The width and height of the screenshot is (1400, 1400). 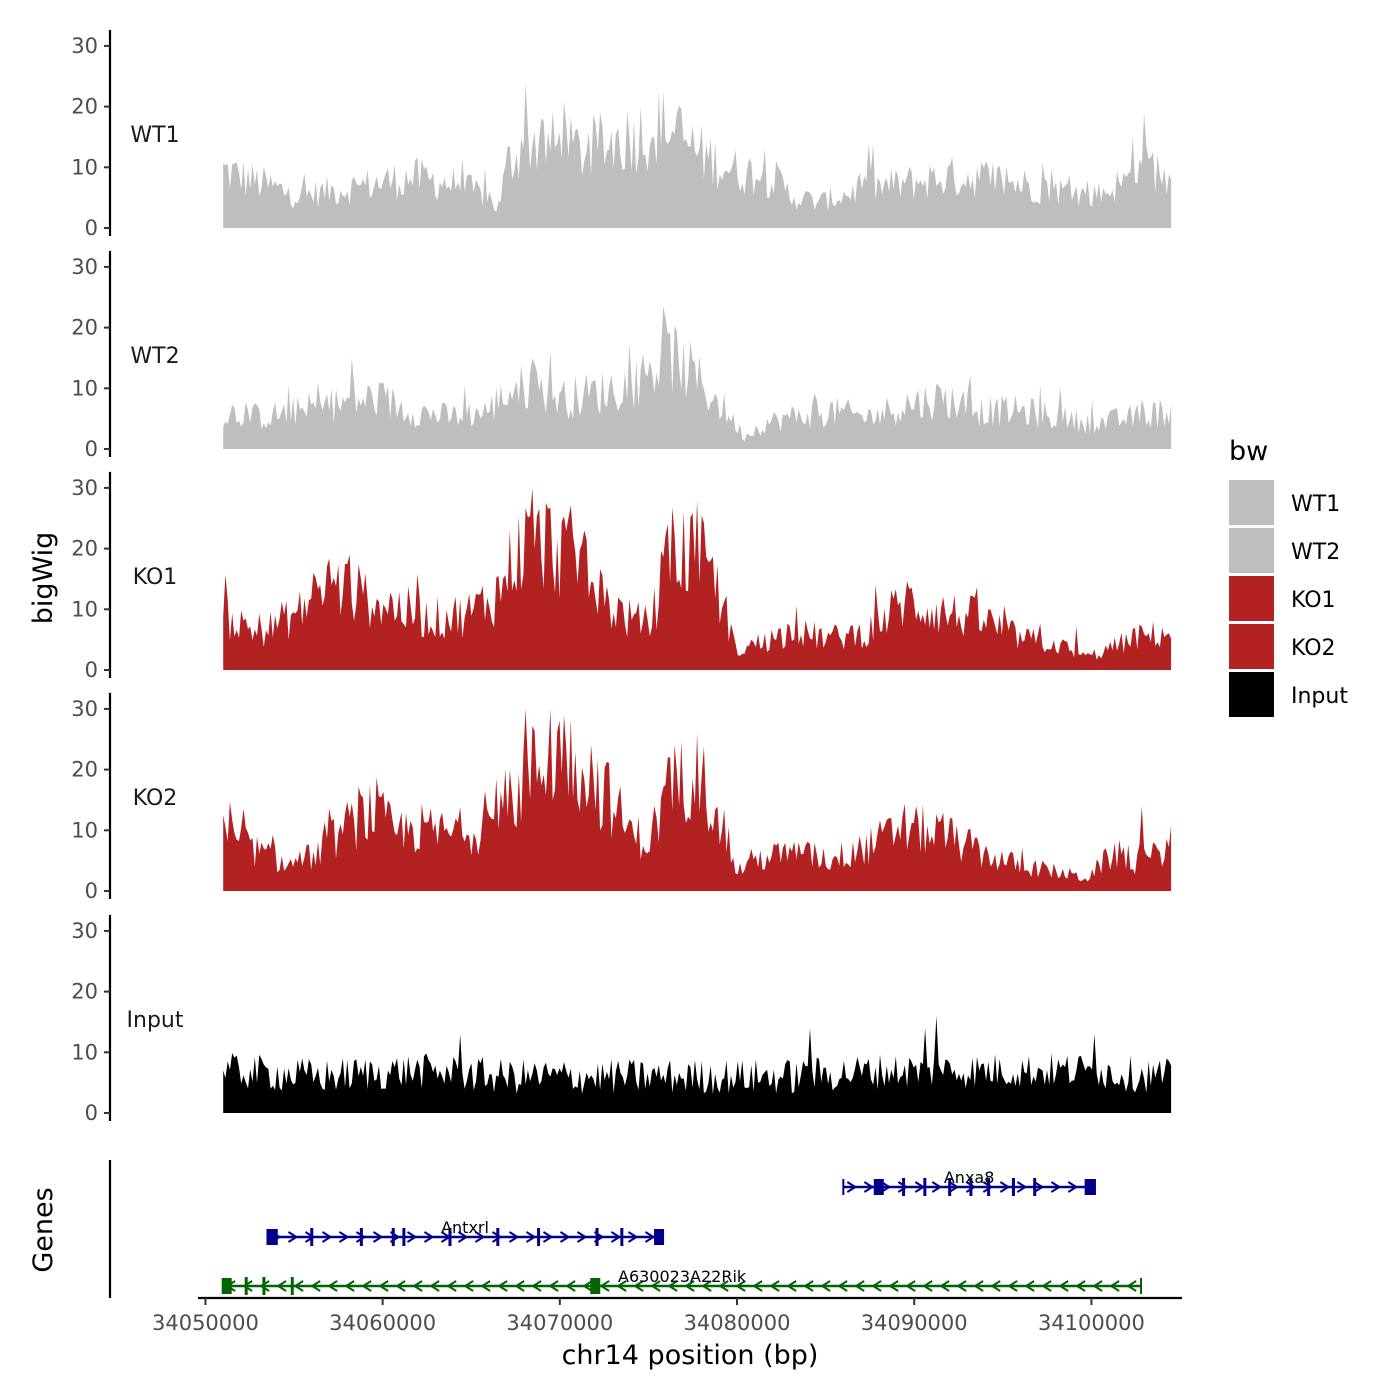 I want to click on legend-key-ko2, so click(x=1251, y=646).